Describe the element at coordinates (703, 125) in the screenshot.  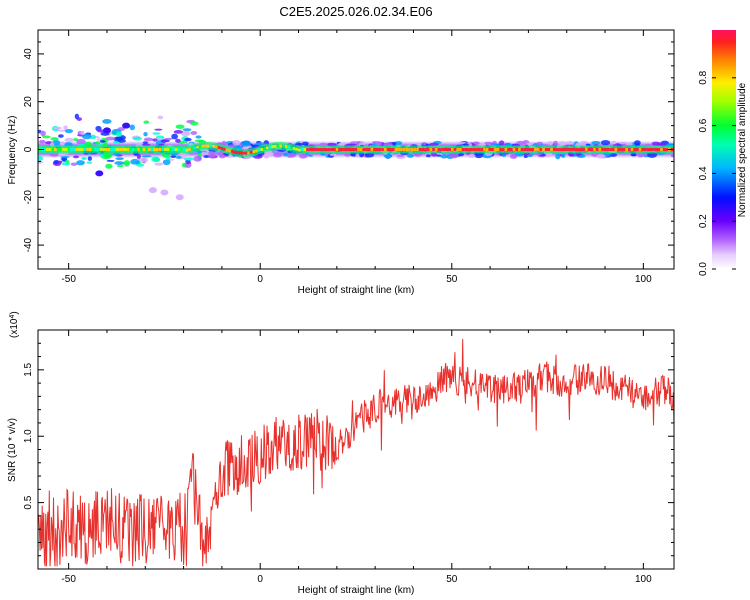
I see `colorbar-tick-label: 0.6` at that location.